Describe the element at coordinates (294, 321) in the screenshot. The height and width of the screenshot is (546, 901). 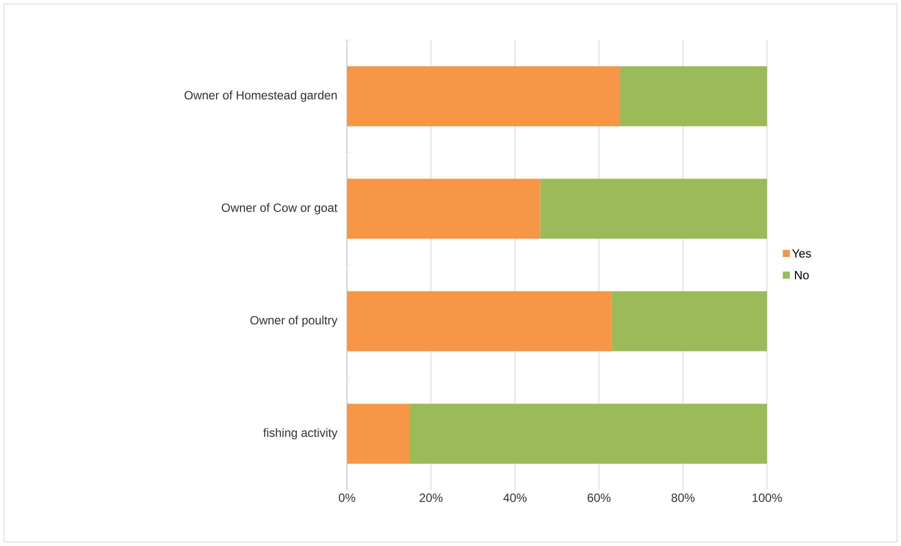
I see `y-tick-label: Owner of poultry` at that location.